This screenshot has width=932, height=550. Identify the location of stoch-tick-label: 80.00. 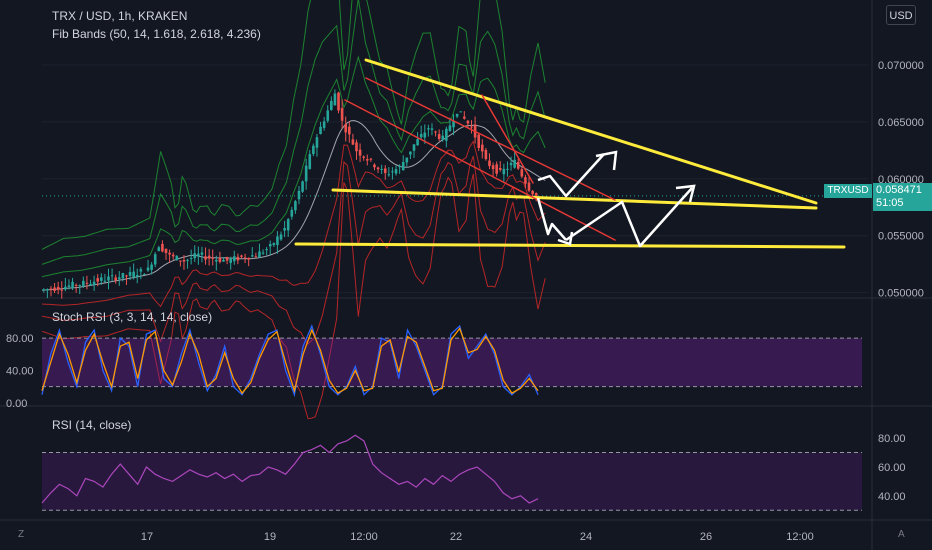
(20, 339).